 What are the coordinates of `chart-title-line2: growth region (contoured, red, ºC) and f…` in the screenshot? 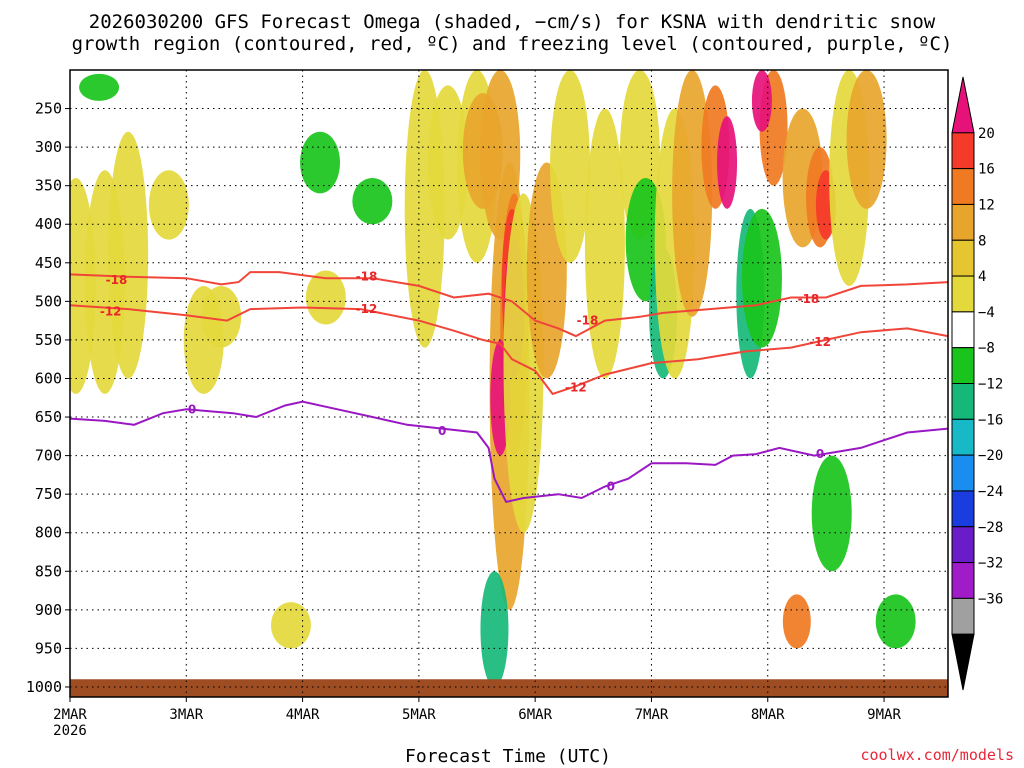 It's located at (512, 44).